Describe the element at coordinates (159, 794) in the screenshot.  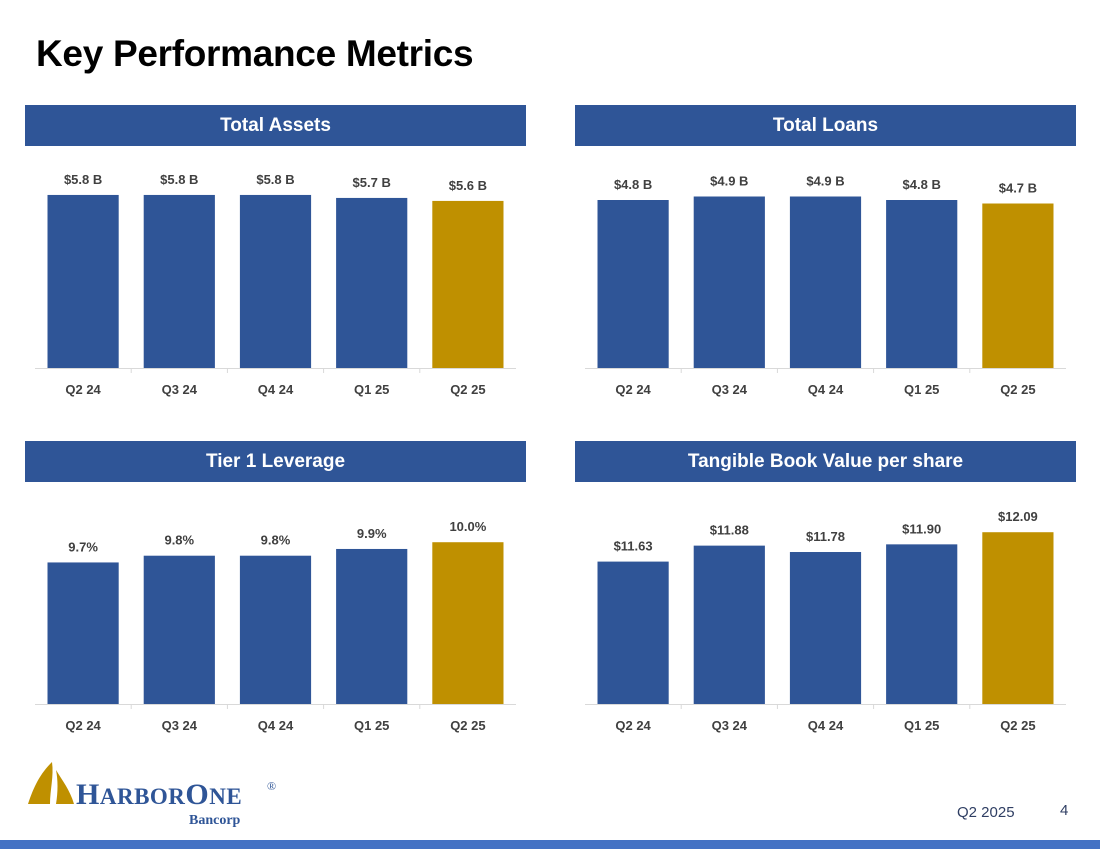
I see `svg-text: HARBORONE` at that location.